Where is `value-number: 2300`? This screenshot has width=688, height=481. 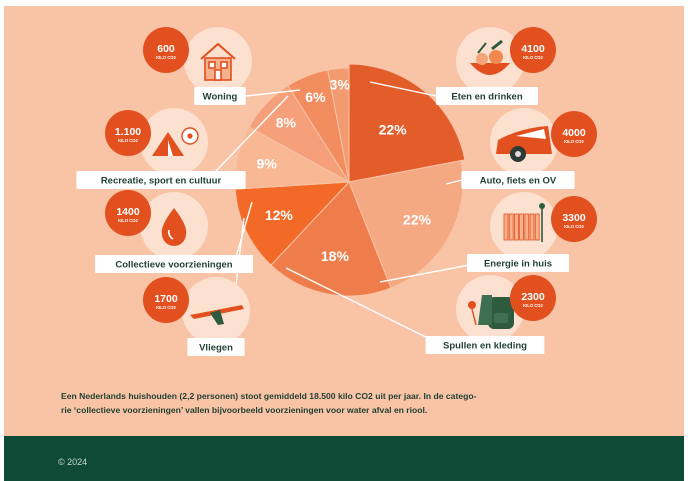
value-number: 2300 is located at coordinates (533, 297).